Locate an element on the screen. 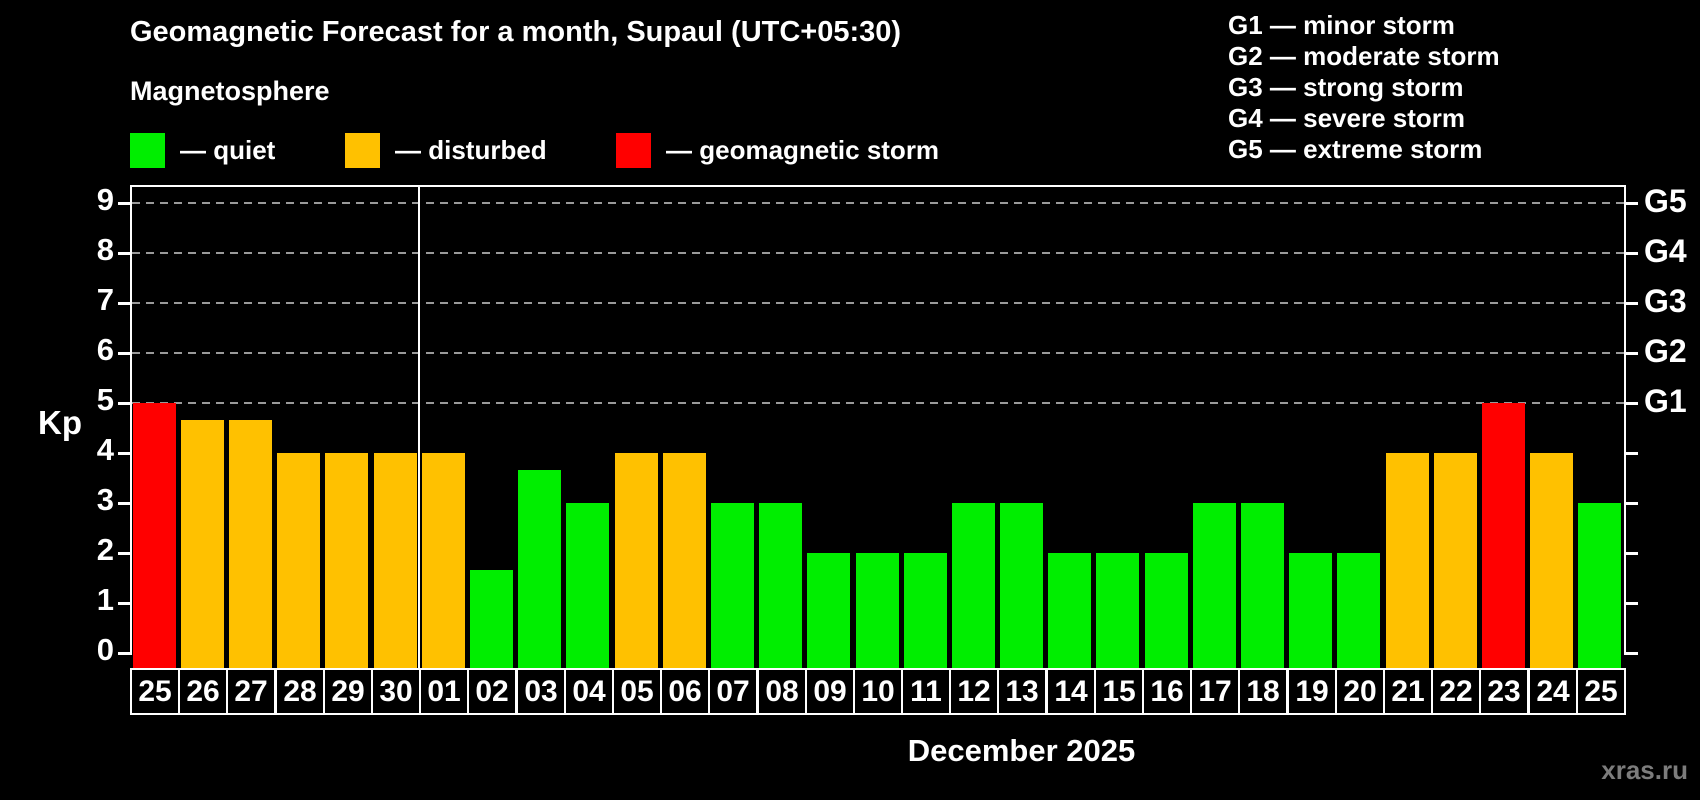 The width and height of the screenshot is (1700, 800). g-tick-label: G3 is located at coordinates (1665, 301).